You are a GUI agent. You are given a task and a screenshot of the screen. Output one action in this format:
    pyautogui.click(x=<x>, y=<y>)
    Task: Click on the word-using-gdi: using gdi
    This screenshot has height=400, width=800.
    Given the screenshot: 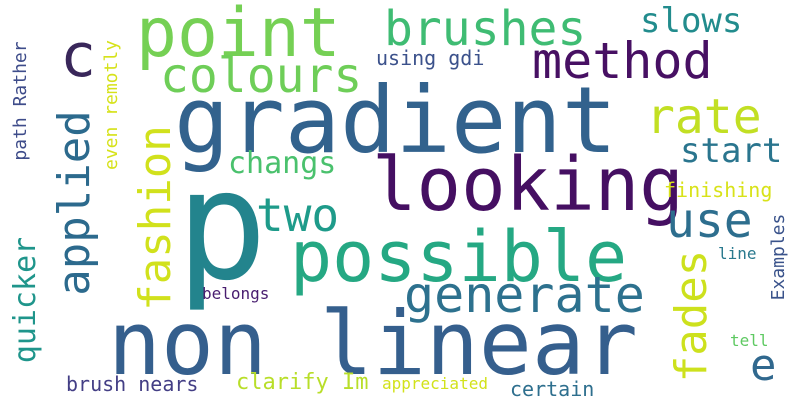 What is the action you would take?
    pyautogui.click(x=430, y=58)
    